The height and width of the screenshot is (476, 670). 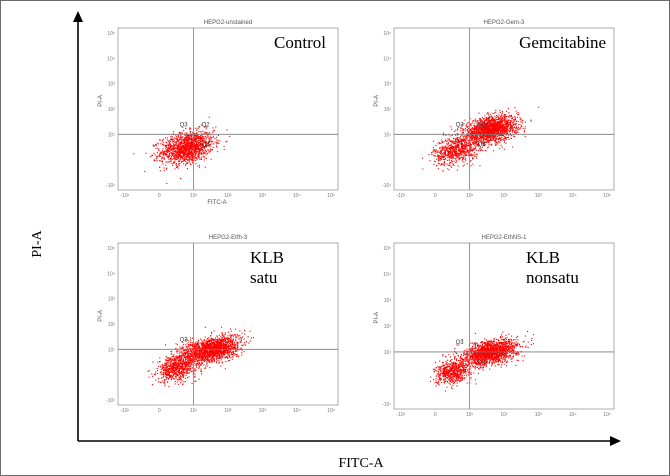 I want to click on y-tick-label: 10², so click(x=112, y=110).